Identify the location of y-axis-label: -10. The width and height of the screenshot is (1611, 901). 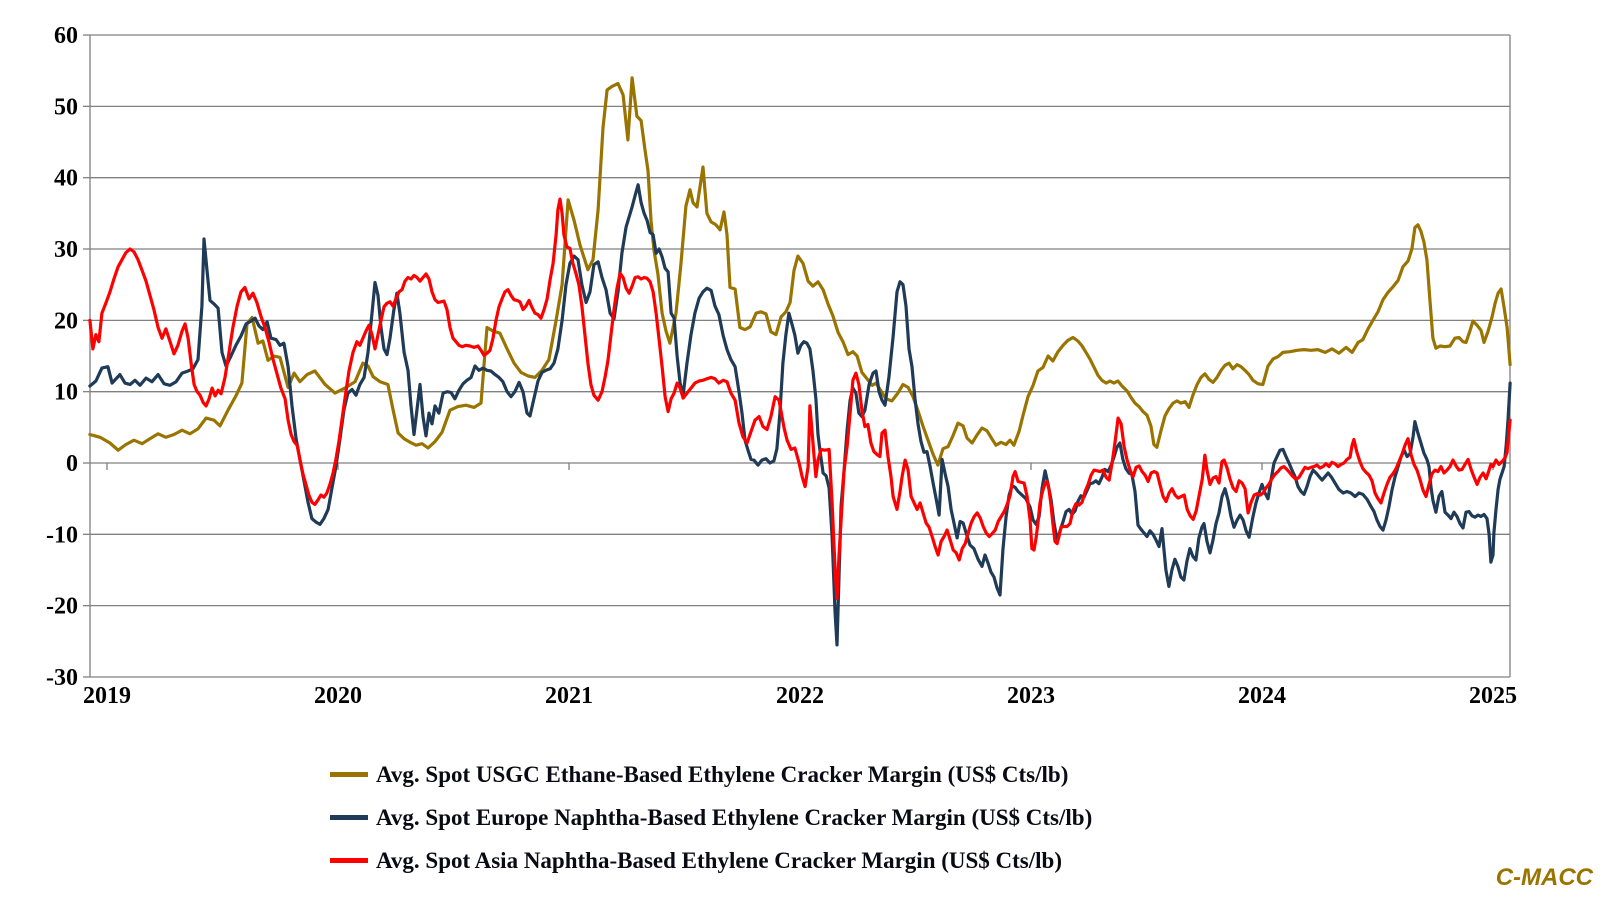
(62, 535).